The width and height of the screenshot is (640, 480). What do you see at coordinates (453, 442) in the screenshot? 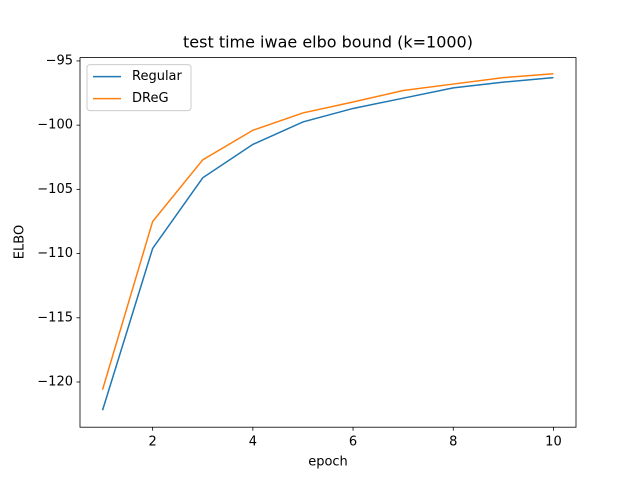
I see `x-tick-label: 8` at bounding box center [453, 442].